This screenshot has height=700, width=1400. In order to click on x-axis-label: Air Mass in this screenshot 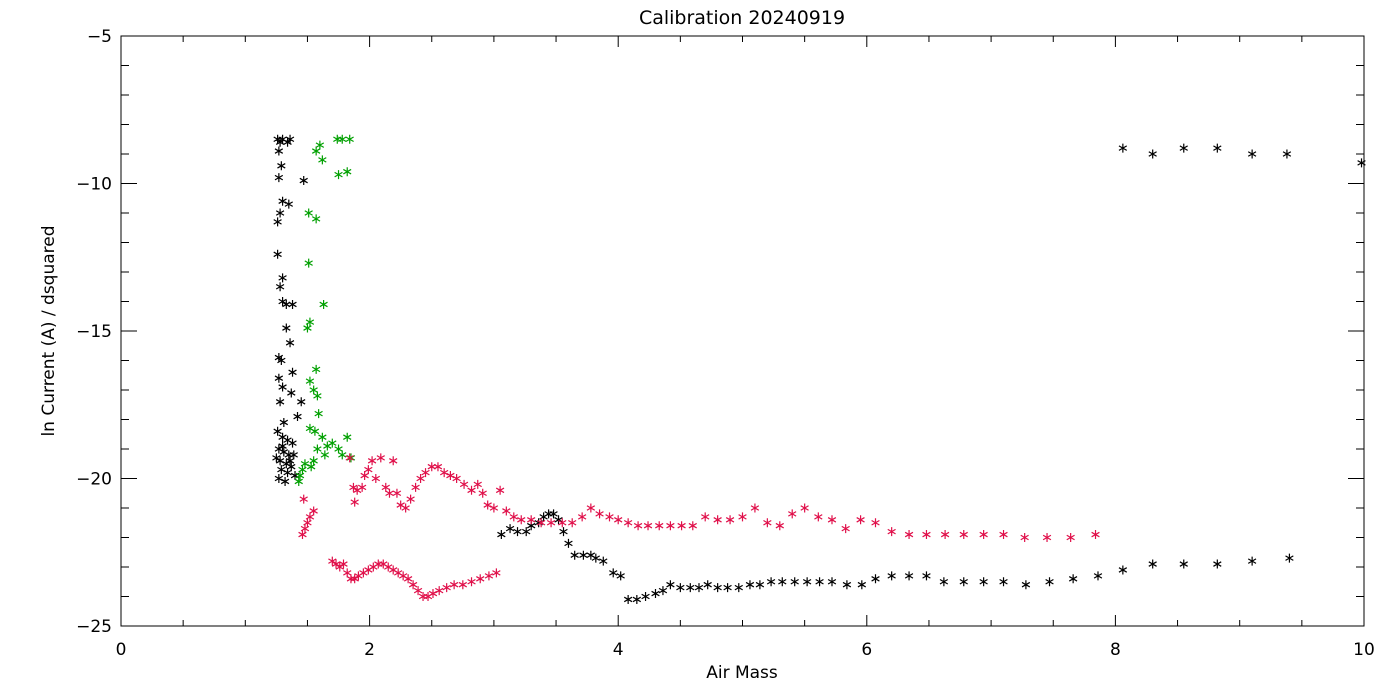, I will do `click(742, 673)`.